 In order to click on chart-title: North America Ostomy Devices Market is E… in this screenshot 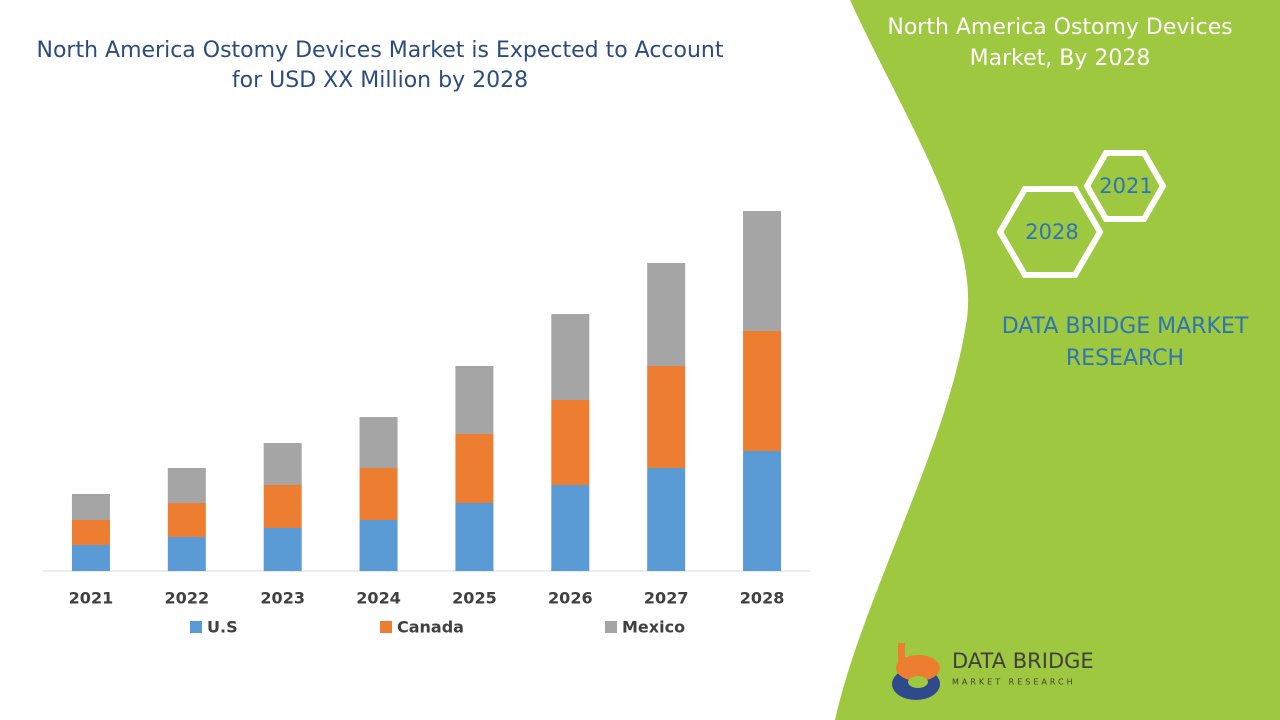, I will do `click(380, 65)`.